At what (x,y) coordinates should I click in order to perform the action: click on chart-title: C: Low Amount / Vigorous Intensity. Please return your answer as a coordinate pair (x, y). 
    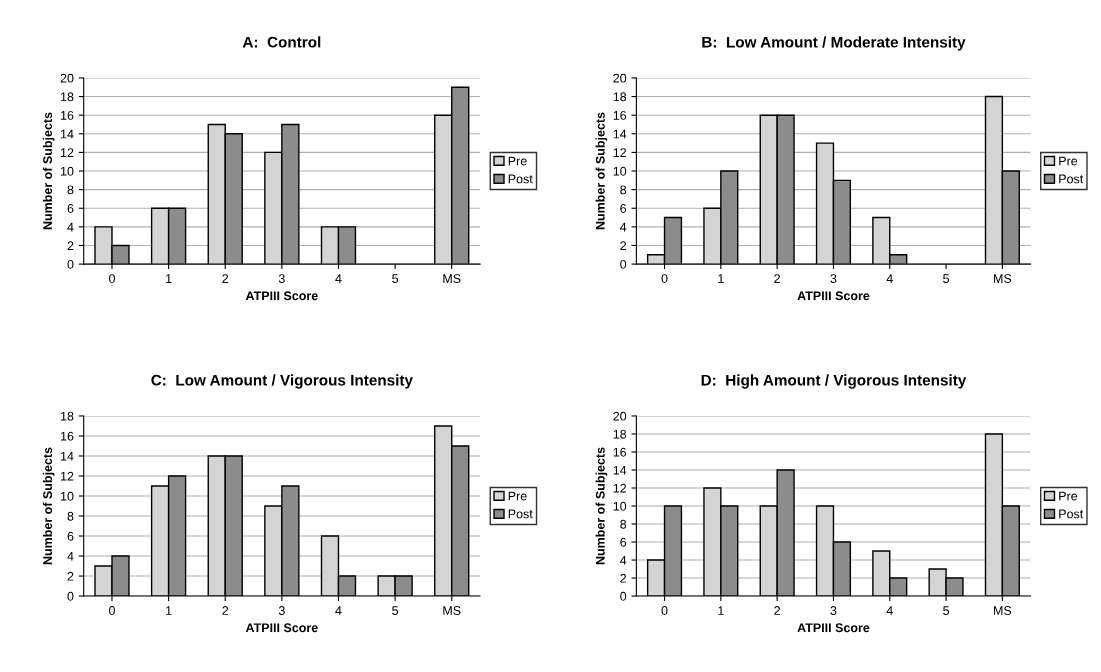
    Looking at the image, I should click on (282, 381).